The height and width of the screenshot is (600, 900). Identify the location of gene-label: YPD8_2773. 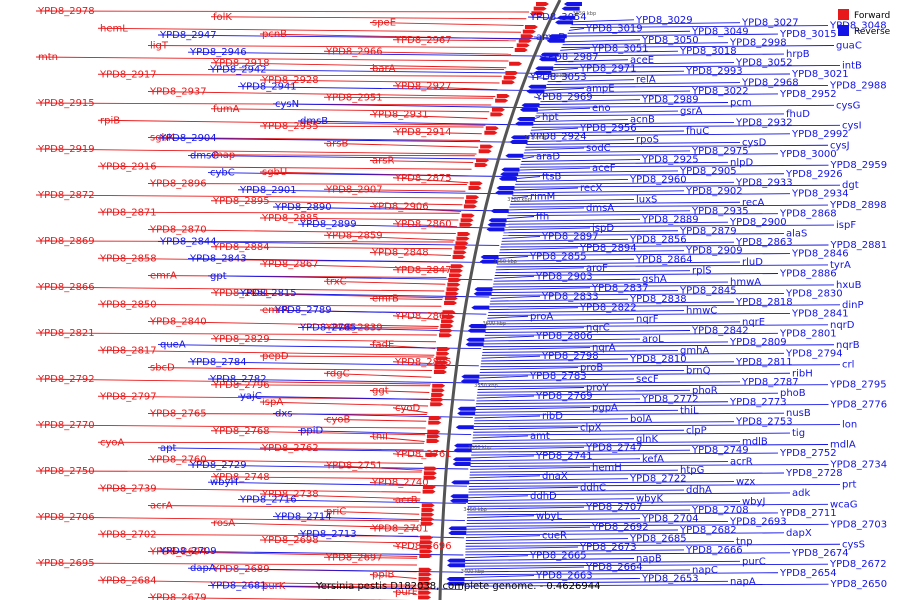
(758, 402).